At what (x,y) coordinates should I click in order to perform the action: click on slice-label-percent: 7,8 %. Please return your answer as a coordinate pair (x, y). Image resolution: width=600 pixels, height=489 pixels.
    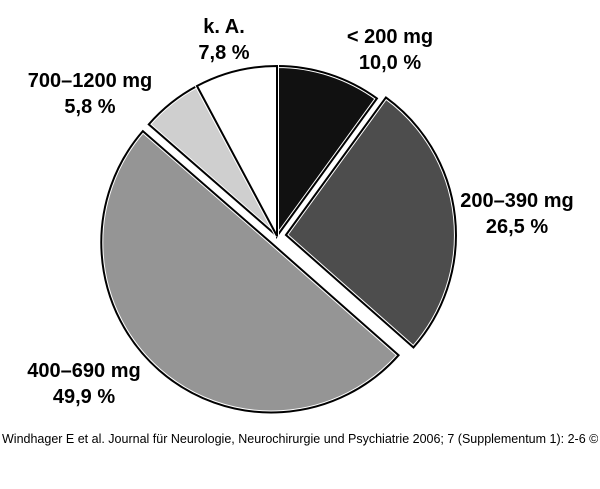
    Looking at the image, I should click on (224, 53).